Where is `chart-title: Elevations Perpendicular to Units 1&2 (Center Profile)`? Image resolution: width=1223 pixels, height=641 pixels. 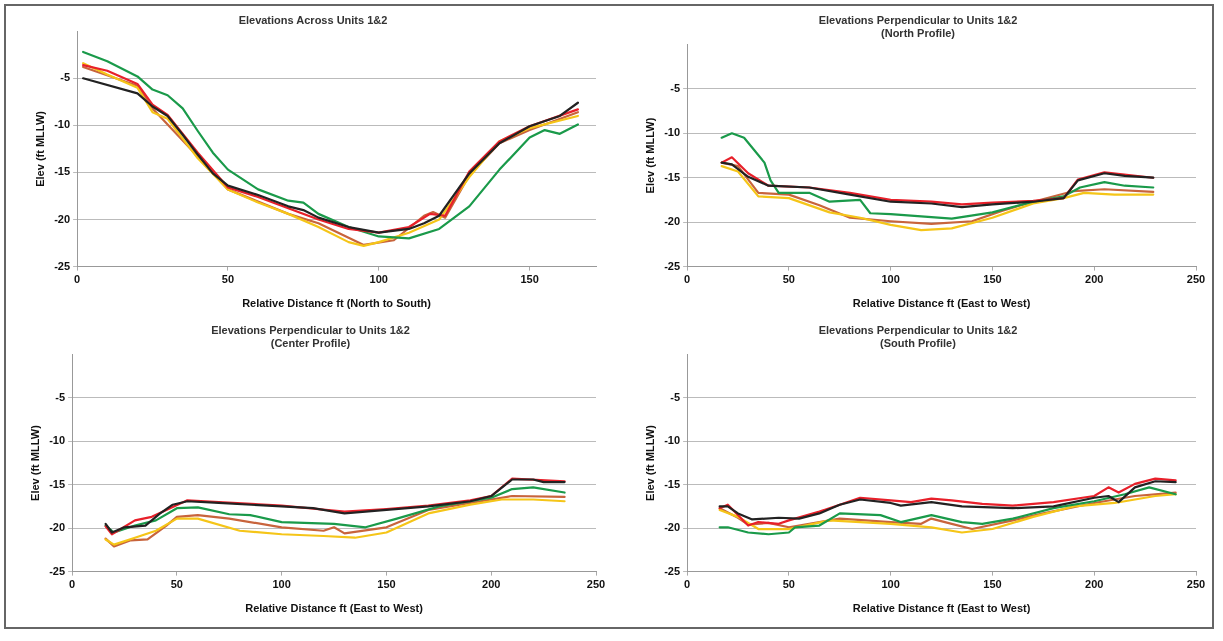
chart-title: Elevations Perpendicular to Units 1&2 (Center Profile) is located at coordinates (310, 336).